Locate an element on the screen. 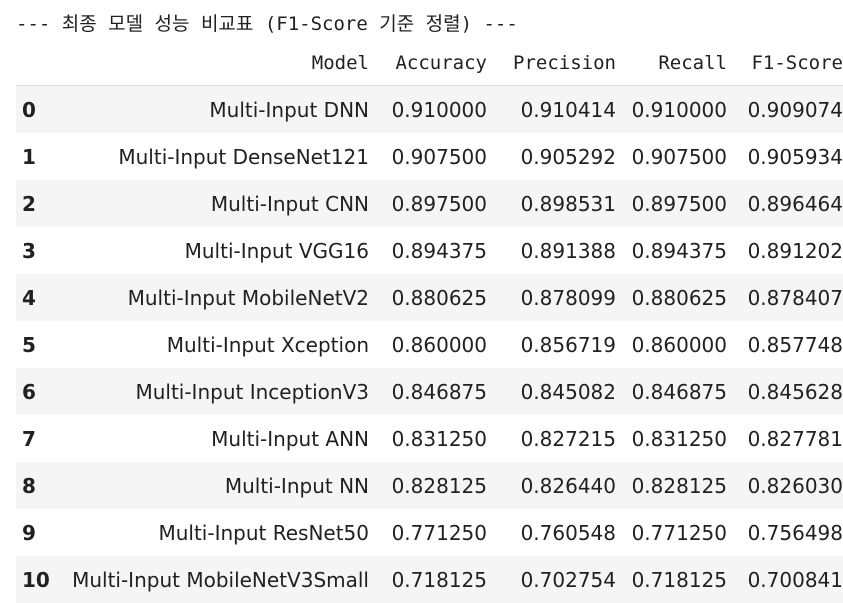  row-index: 8 is located at coordinates (29, 485).